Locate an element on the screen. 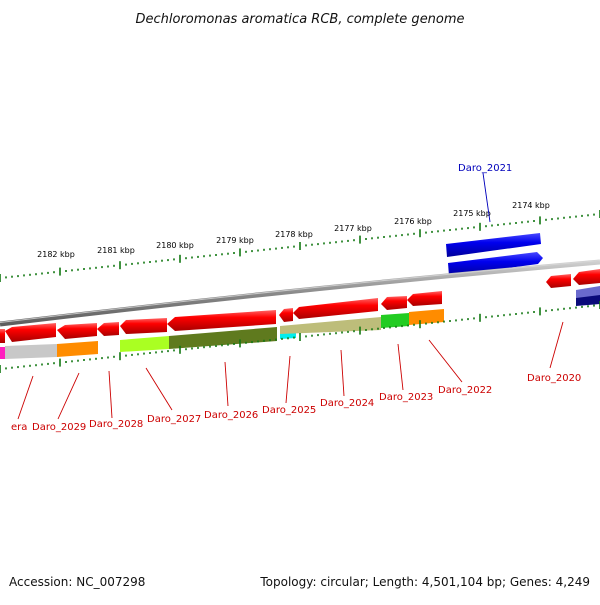 The width and height of the screenshot is (600, 605). gene-era-arrow is located at coordinates (2, 336).